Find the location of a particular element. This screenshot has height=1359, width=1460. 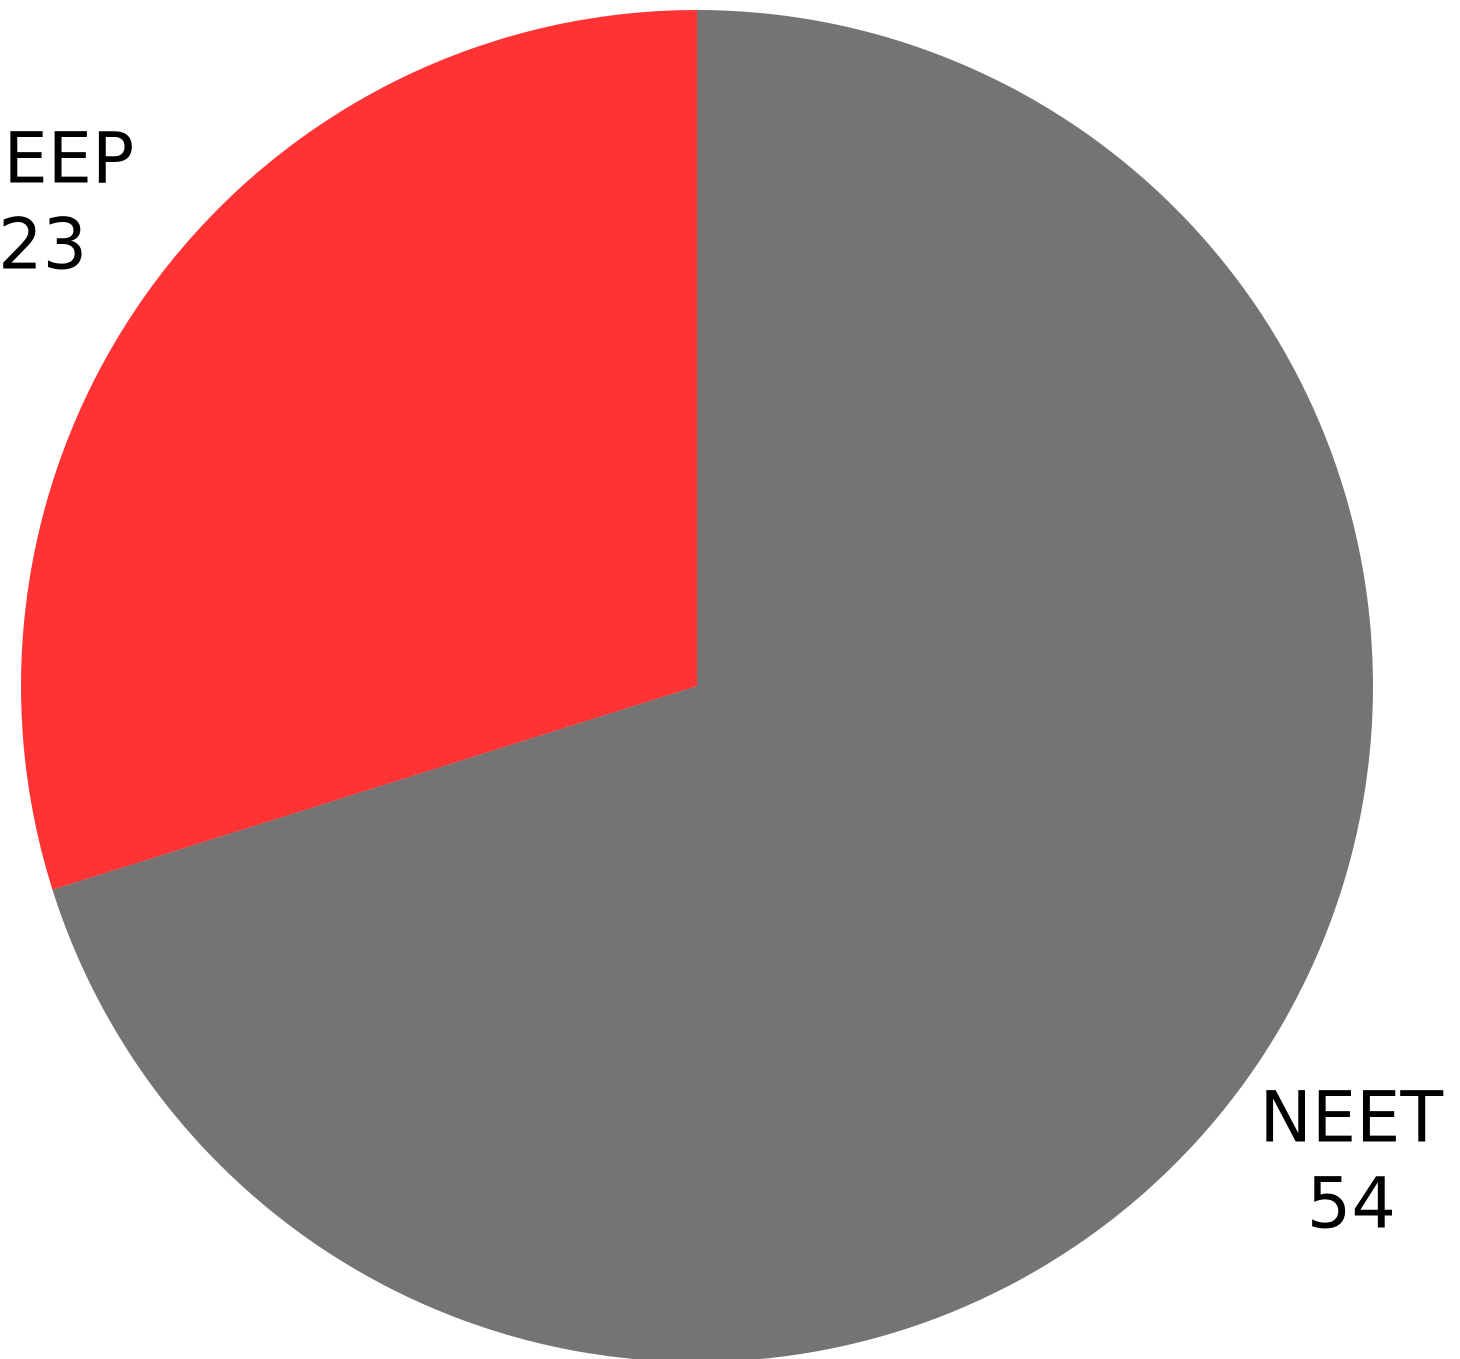

slice-value: 23 is located at coordinates (43, 245).